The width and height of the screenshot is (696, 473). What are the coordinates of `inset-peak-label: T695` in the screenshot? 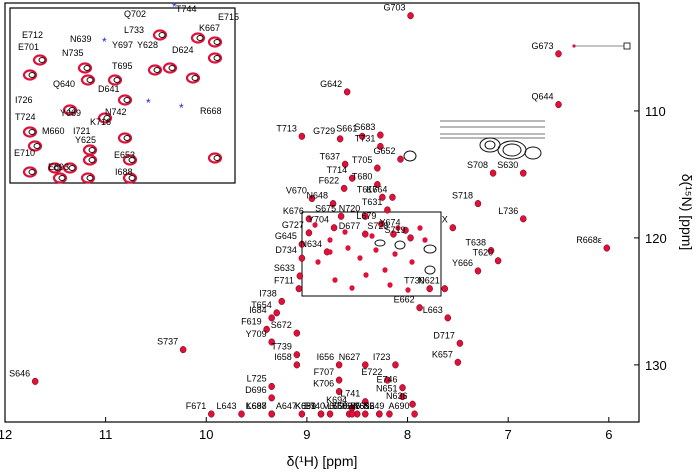 It's located at (122, 66).